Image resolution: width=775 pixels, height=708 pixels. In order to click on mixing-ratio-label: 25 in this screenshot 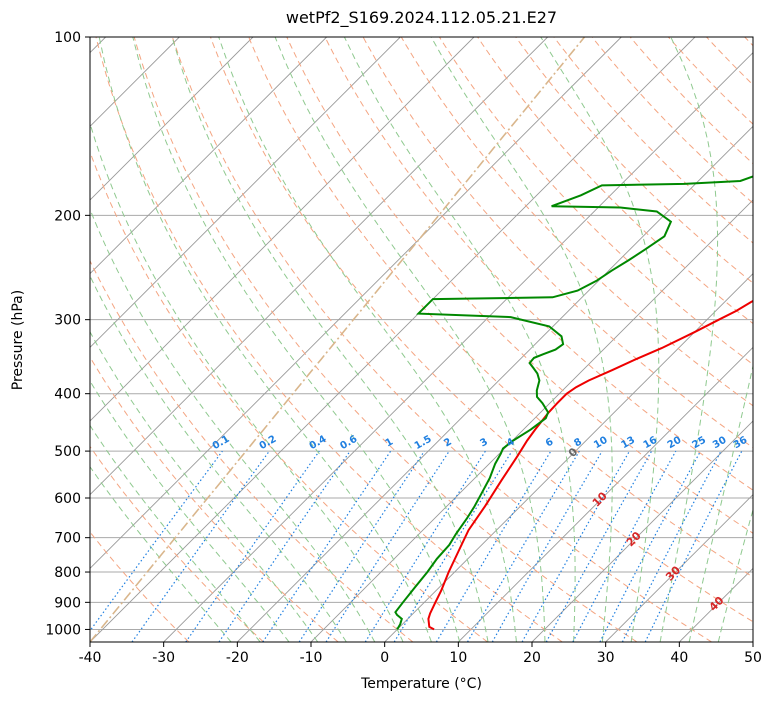, I will do `click(700, 443)`.